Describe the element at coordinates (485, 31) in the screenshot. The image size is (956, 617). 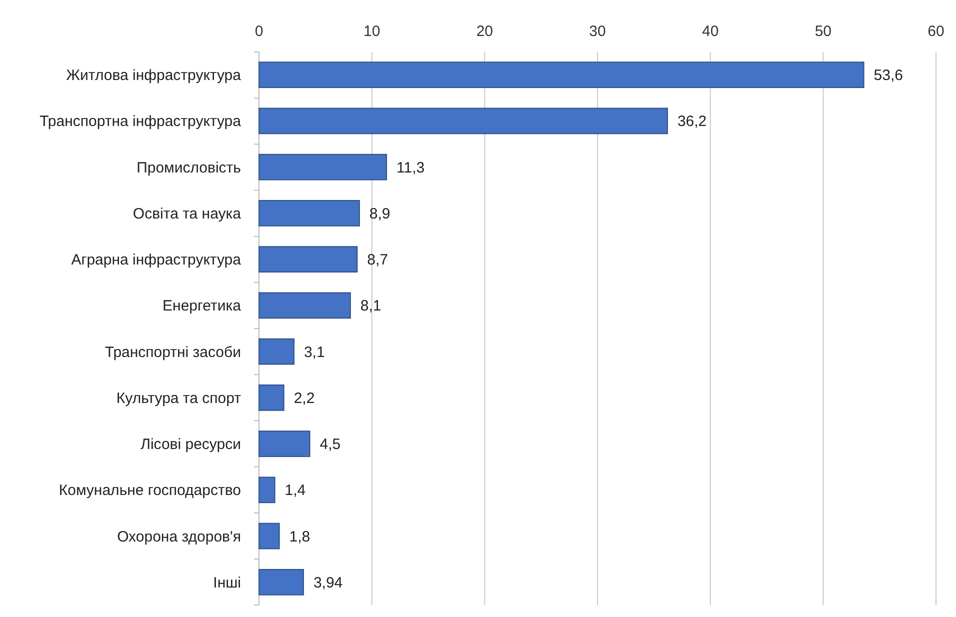
I see `x-tick-label: 20` at that location.